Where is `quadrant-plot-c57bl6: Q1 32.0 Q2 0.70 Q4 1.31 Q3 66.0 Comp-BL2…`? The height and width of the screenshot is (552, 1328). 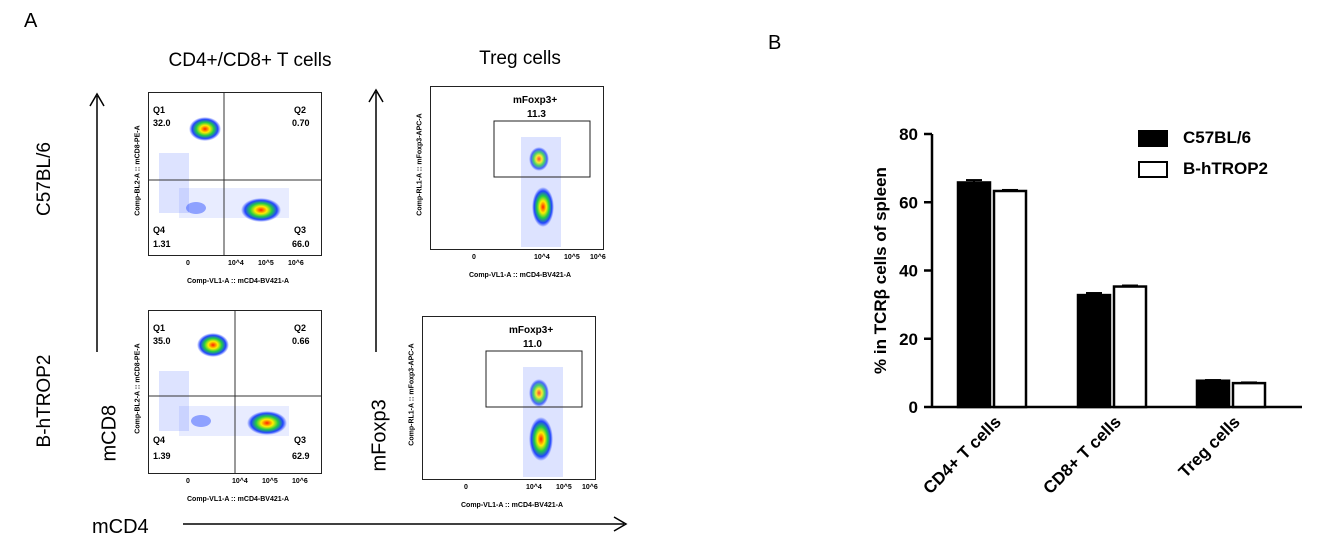 quadrant-plot-c57bl6: Q1 32.0 Q2 0.70 Q4 1.31 Q3 66.0 Comp-BL2… is located at coordinates (235, 192).